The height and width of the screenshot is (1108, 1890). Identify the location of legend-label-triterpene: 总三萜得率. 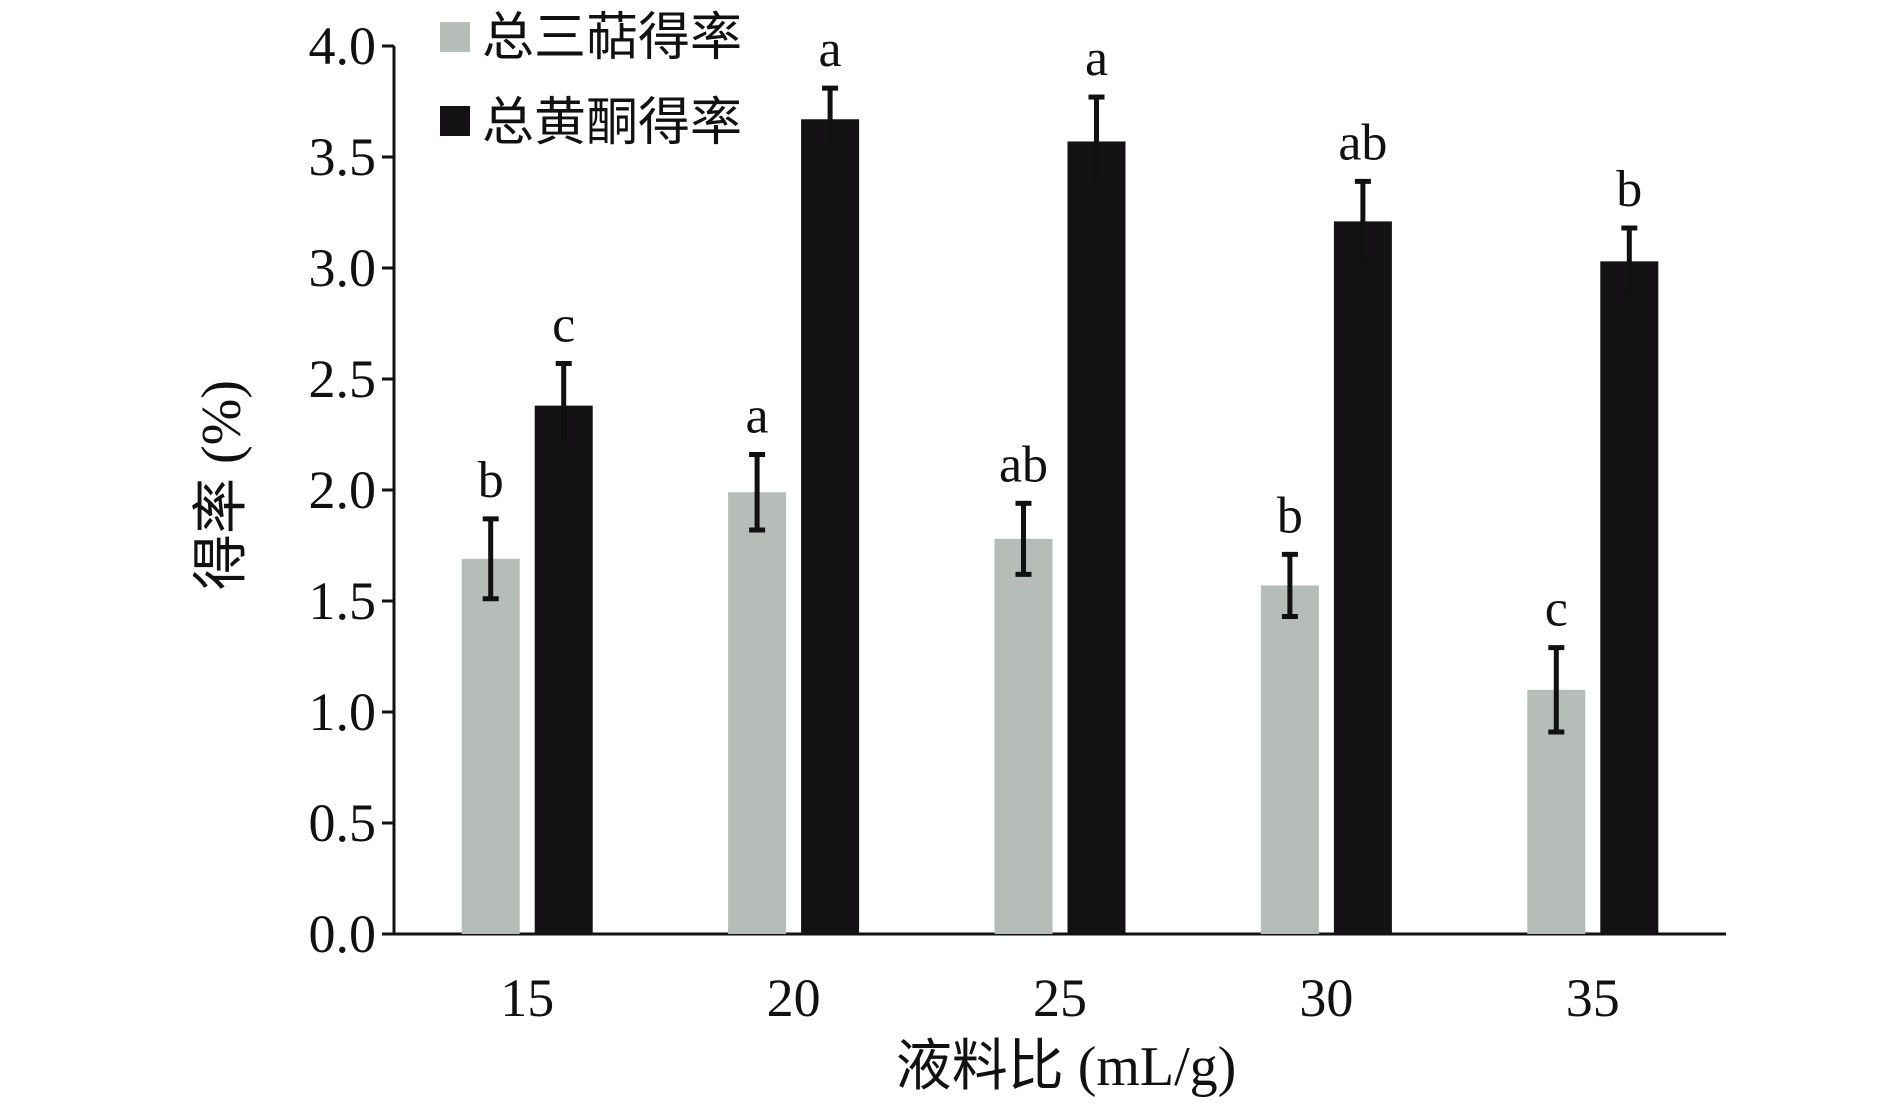
(612, 38).